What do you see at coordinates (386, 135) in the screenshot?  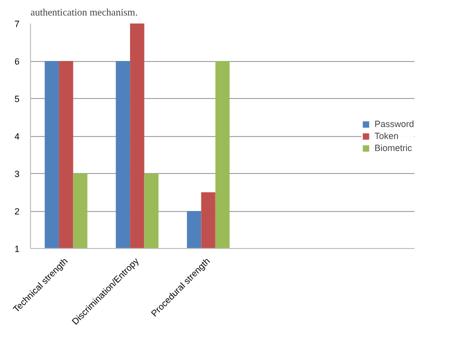 I see `legend-label: Token` at bounding box center [386, 135].